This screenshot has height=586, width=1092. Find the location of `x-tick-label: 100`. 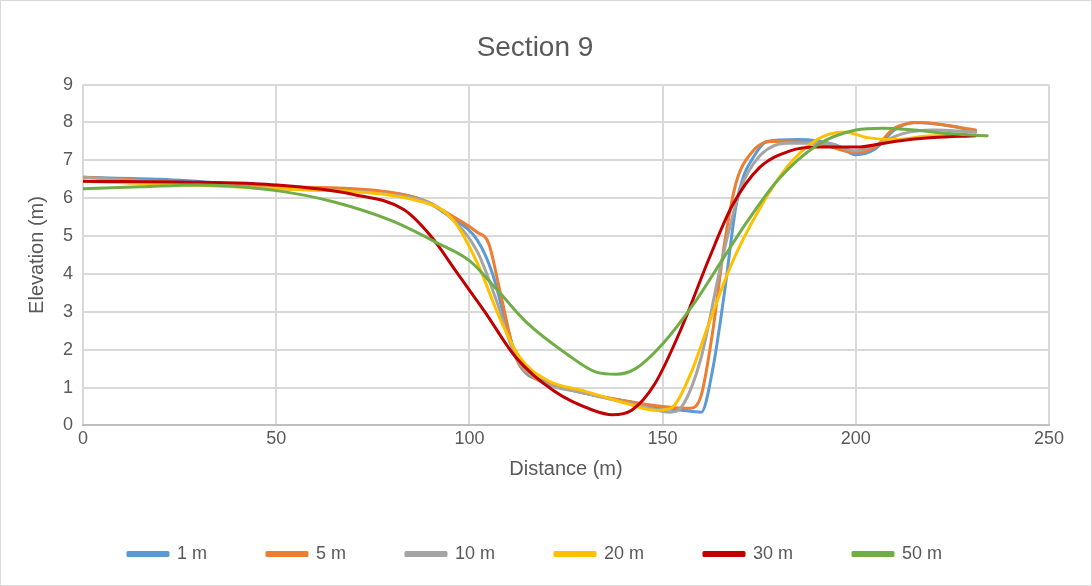

x-tick-label: 100 is located at coordinates (469, 438).